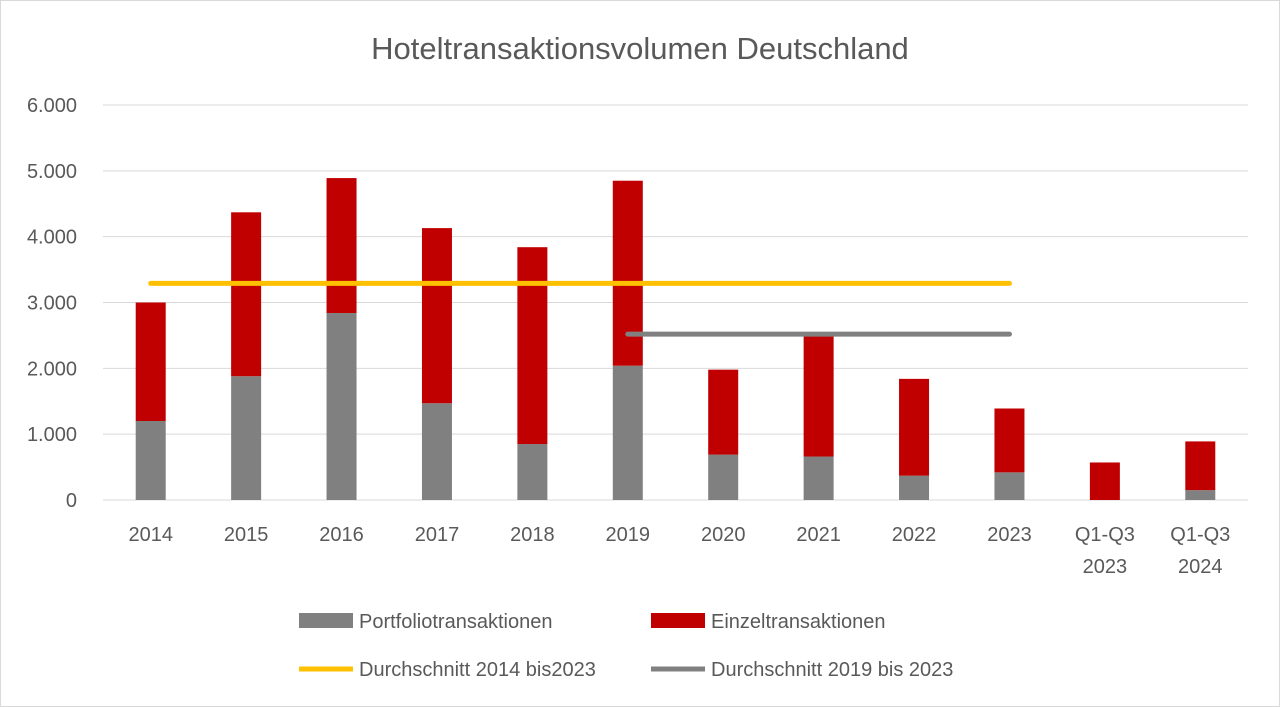  Describe the element at coordinates (341, 535) in the screenshot. I see `x-tick-label: 2016` at that location.